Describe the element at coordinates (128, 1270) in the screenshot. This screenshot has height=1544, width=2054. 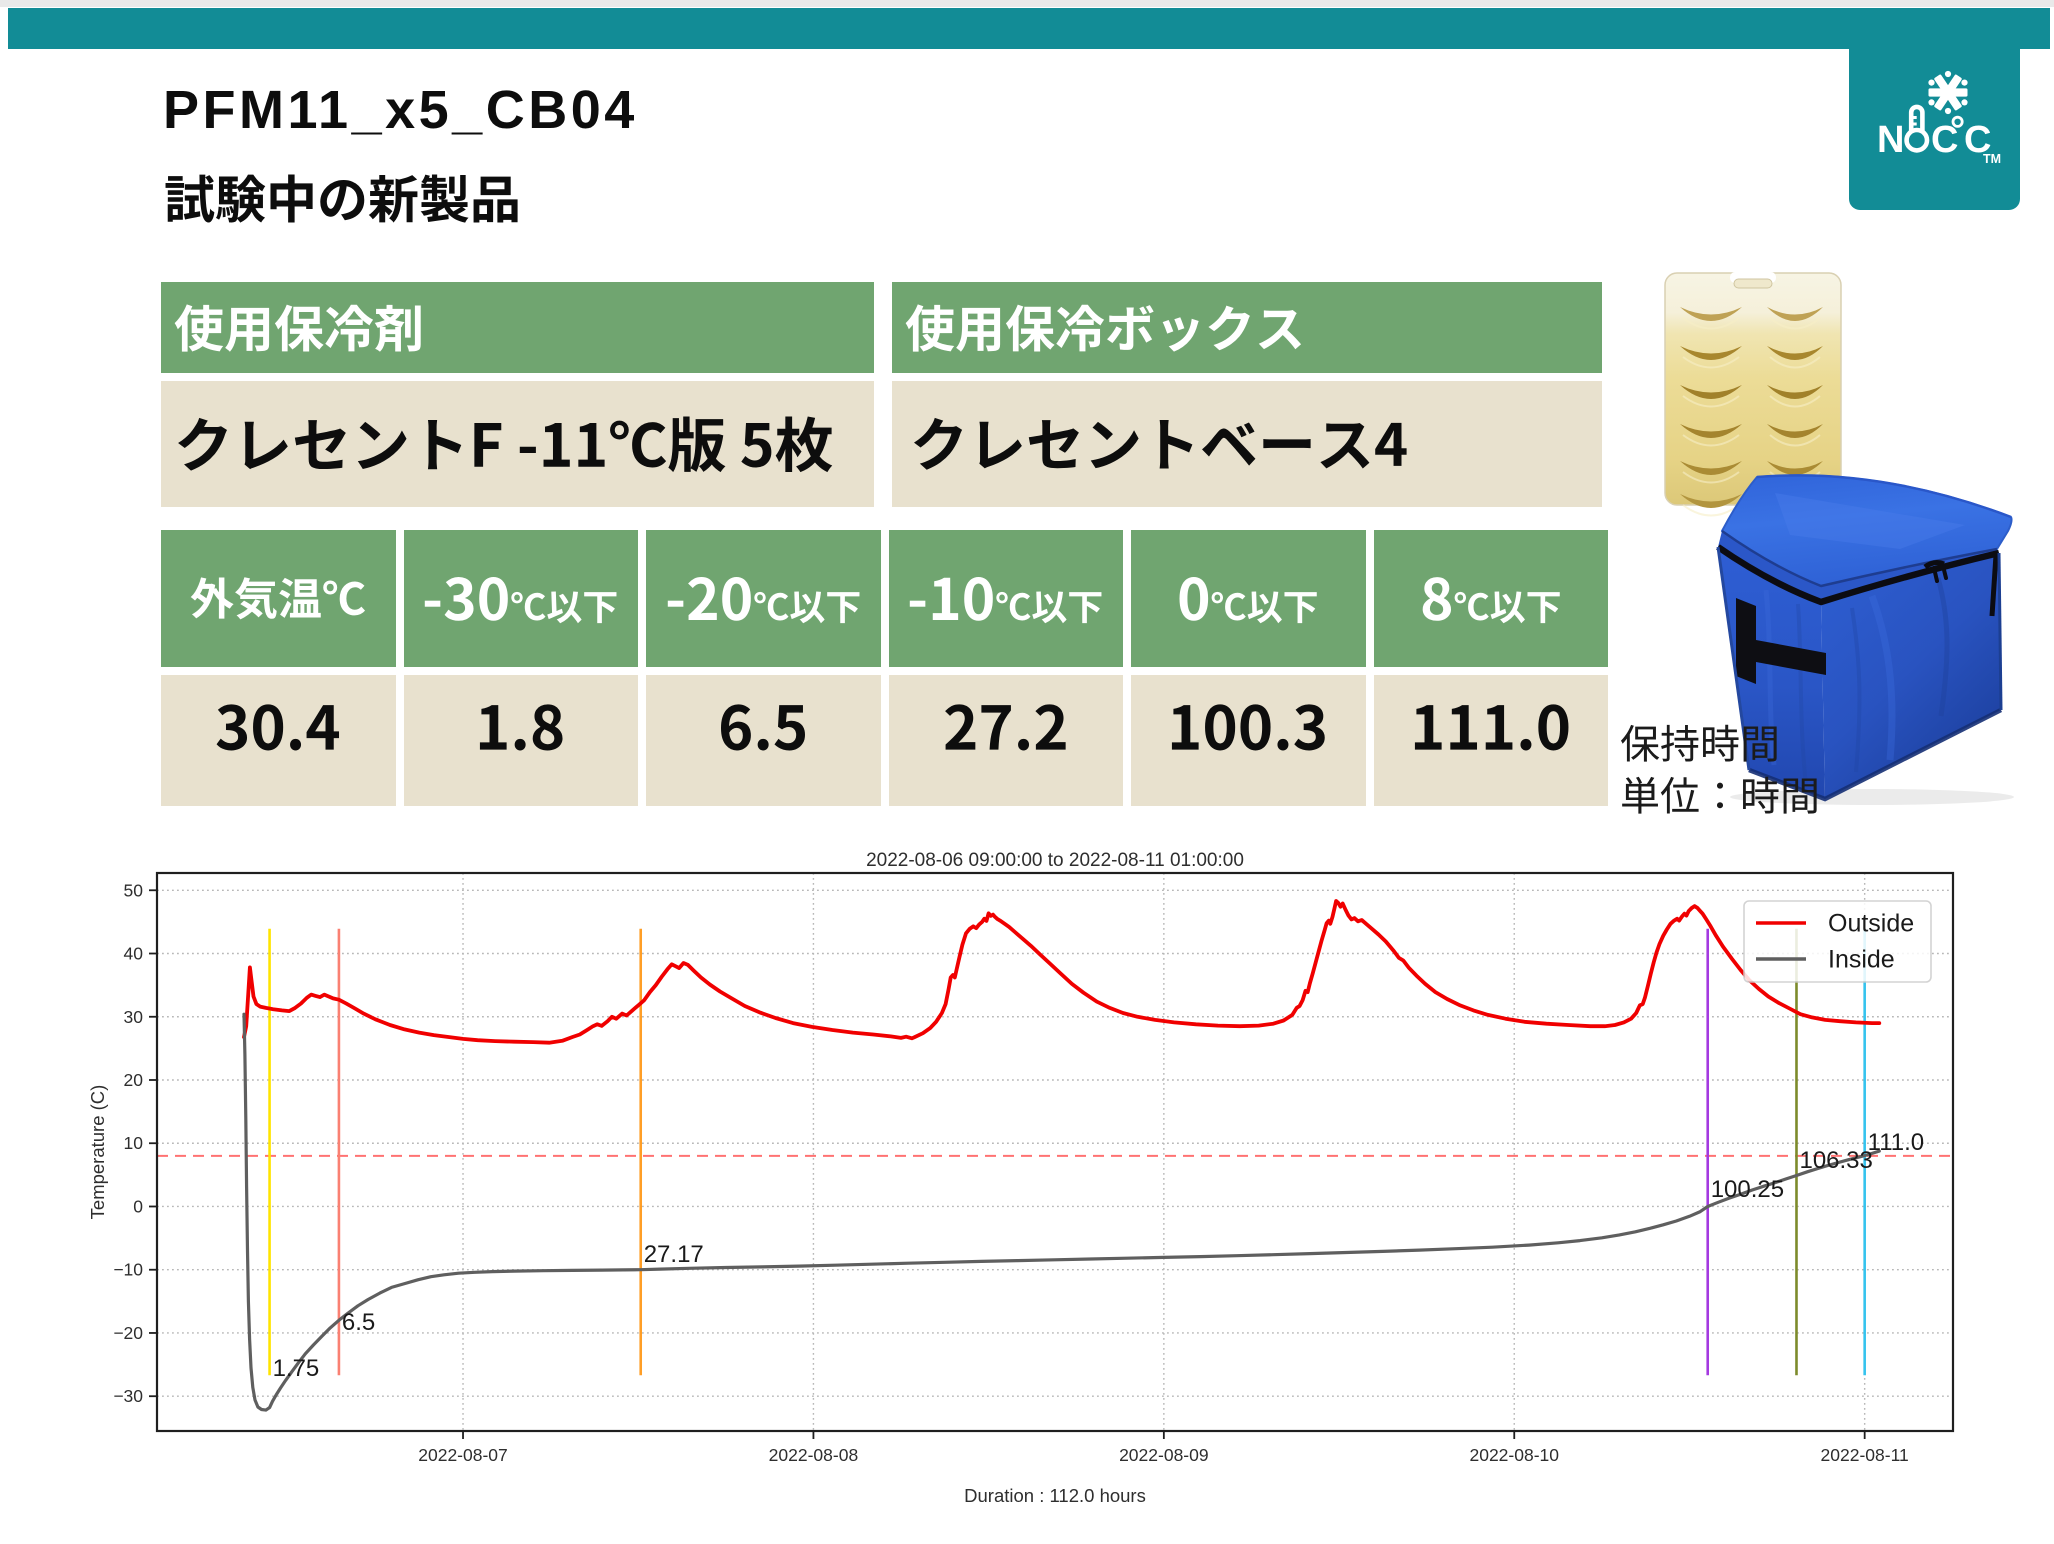
I see `y-tick-label: −10` at that location.